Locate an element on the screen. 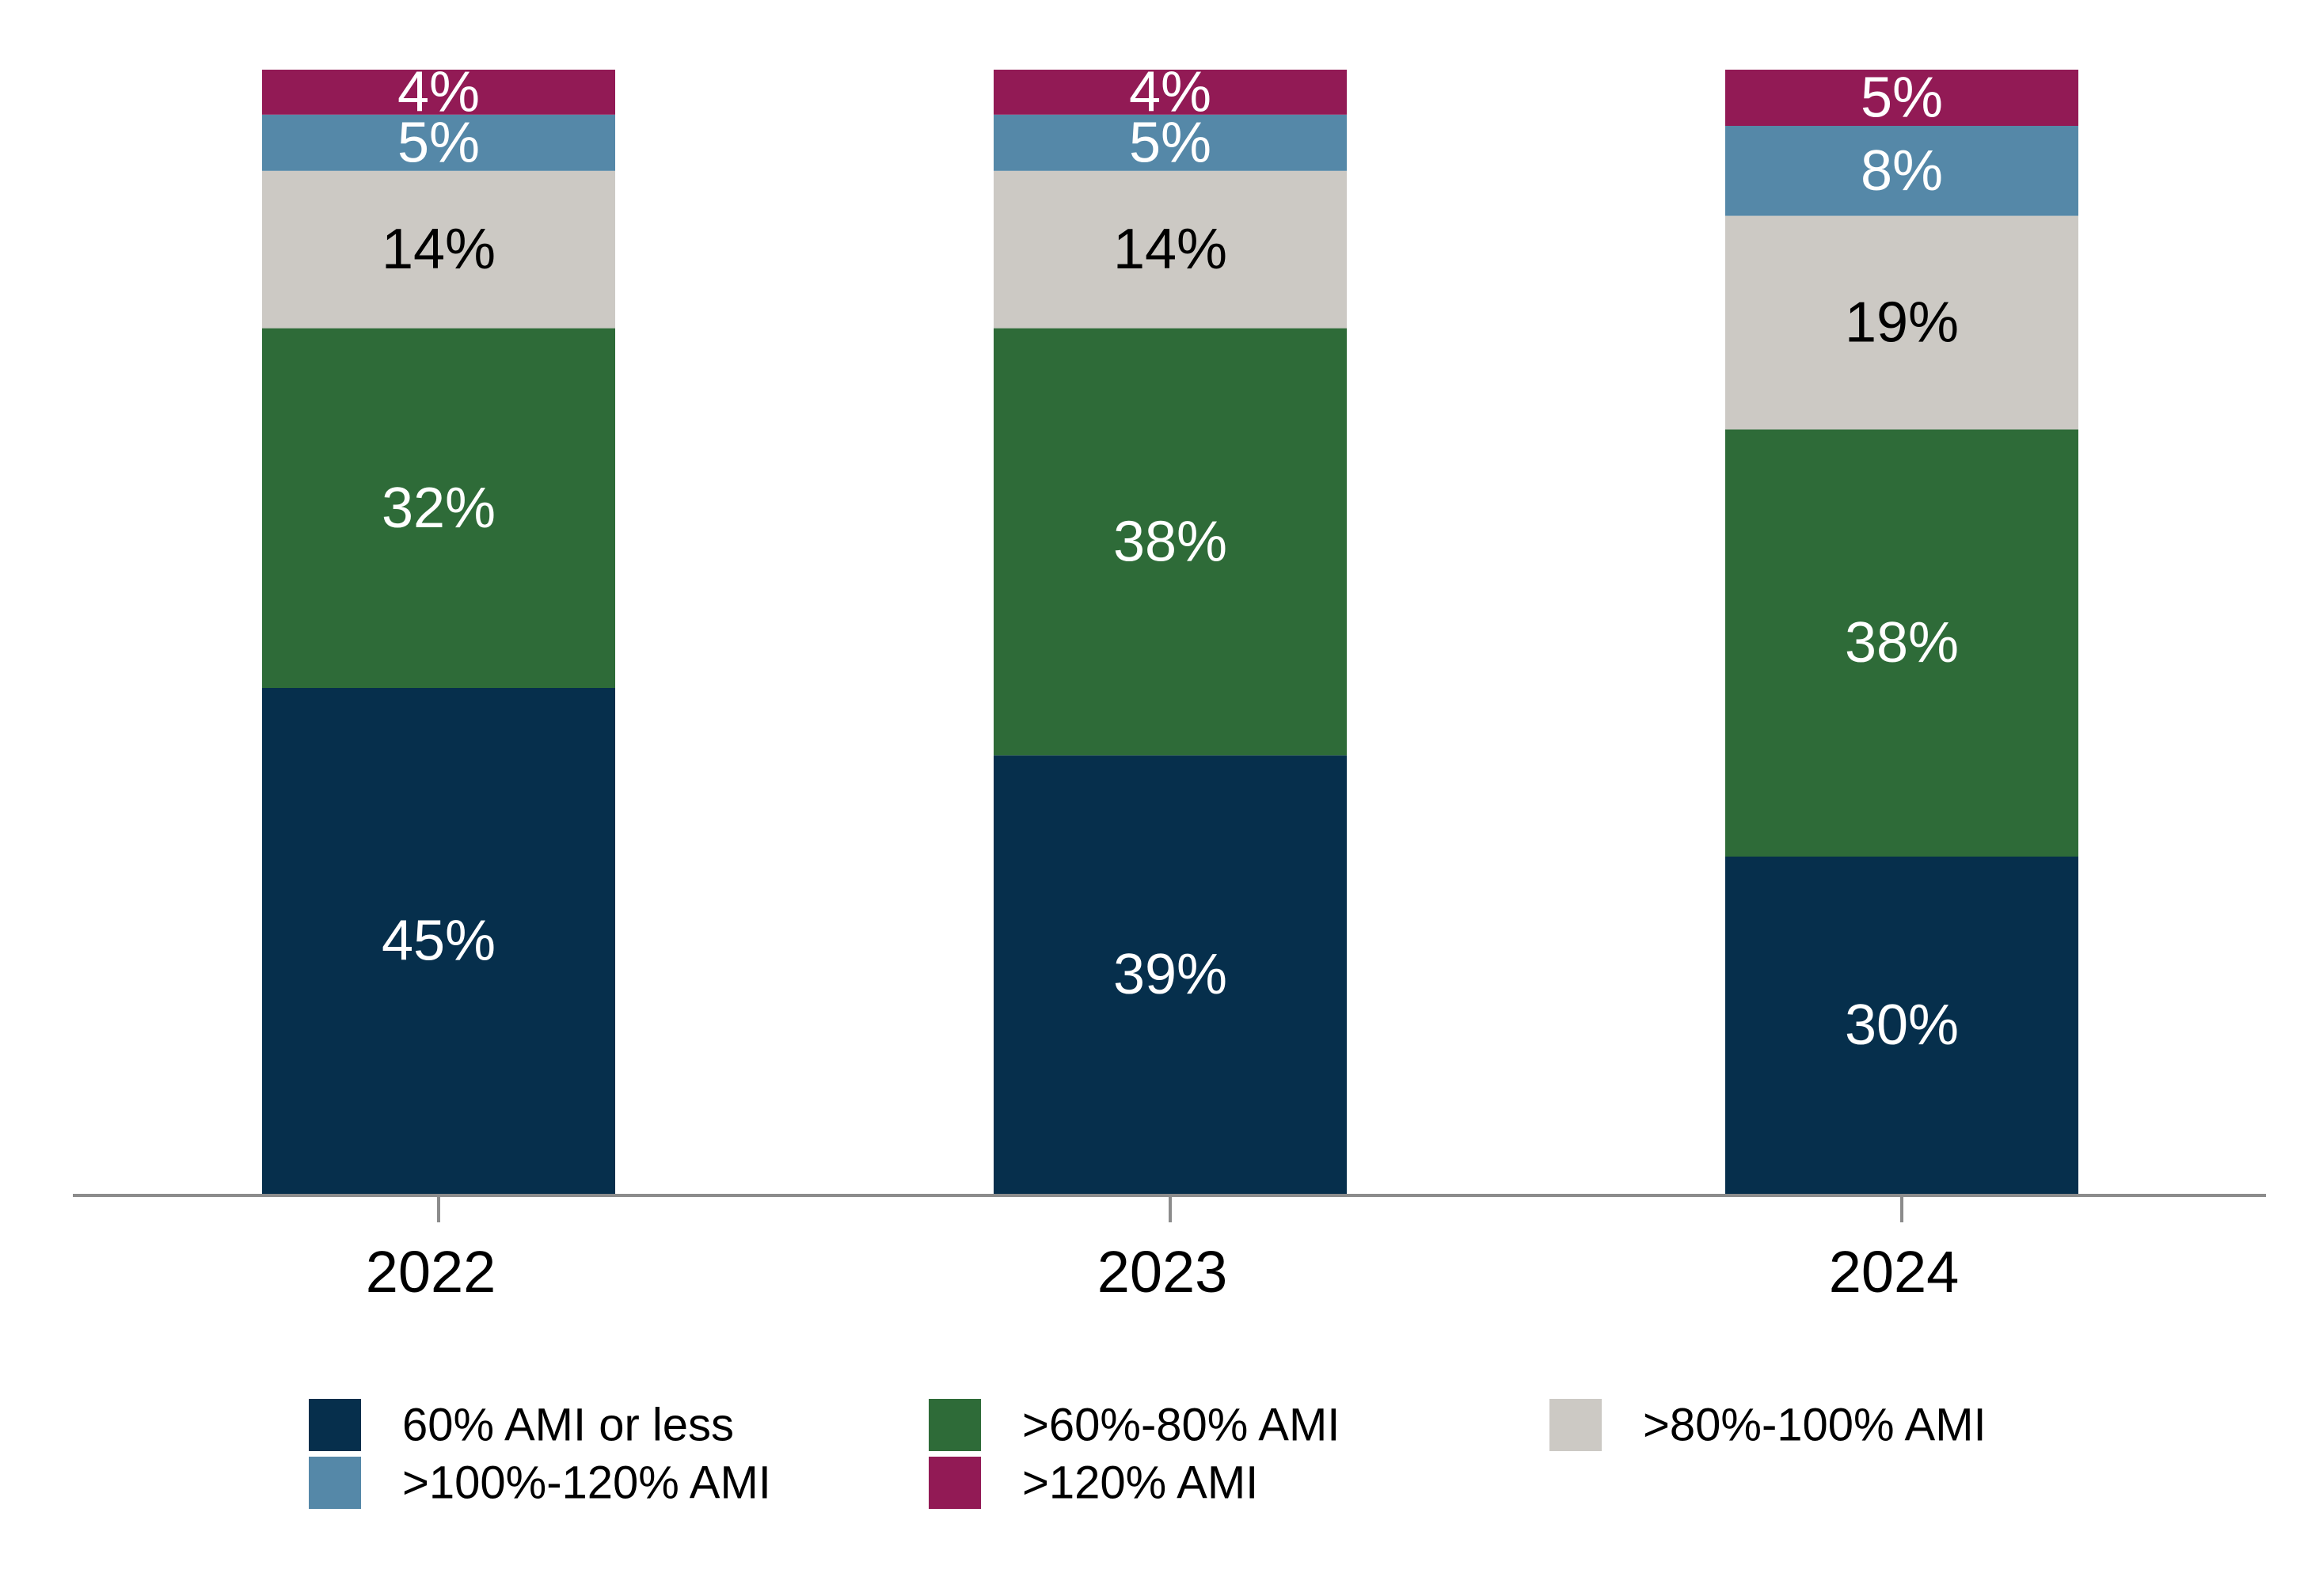  x-tick-label-2024: 2024 is located at coordinates (1894, 1272).